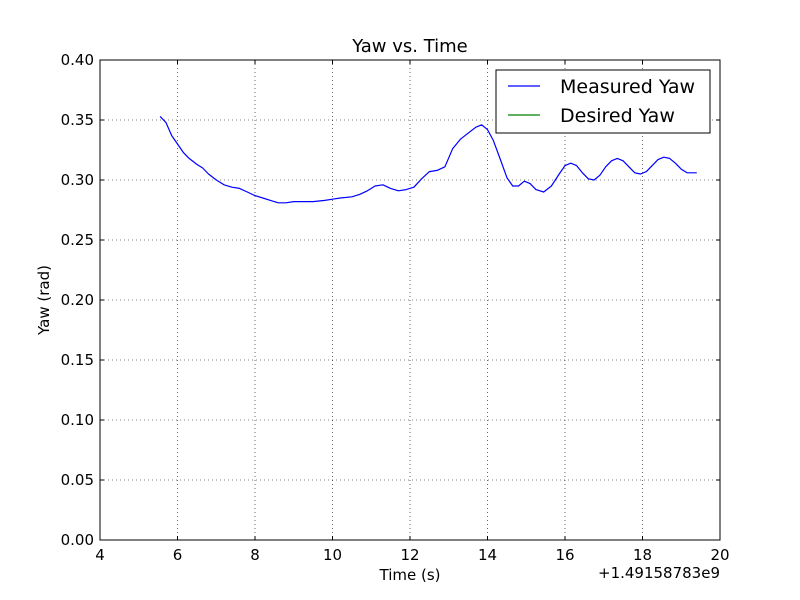 The image size is (800, 600). I want to click on x-tick-labels: 4 6 8 10 12 14 16 18 20, so click(412, 555).